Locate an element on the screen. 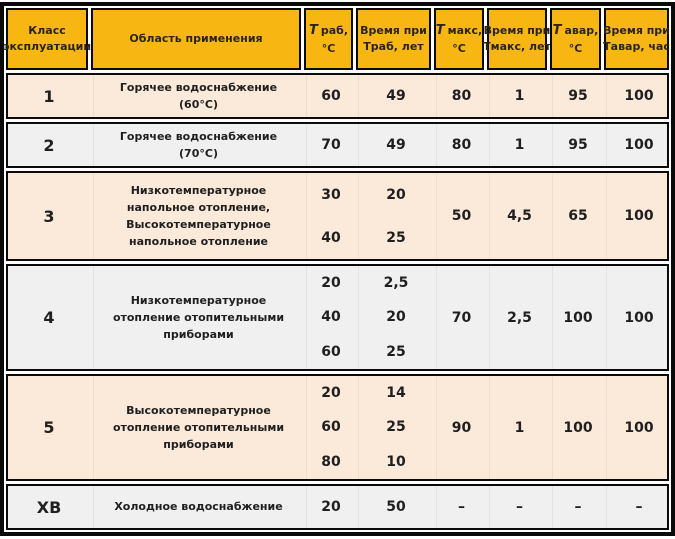  time-max-cell: 2,5 is located at coordinates (519, 317).